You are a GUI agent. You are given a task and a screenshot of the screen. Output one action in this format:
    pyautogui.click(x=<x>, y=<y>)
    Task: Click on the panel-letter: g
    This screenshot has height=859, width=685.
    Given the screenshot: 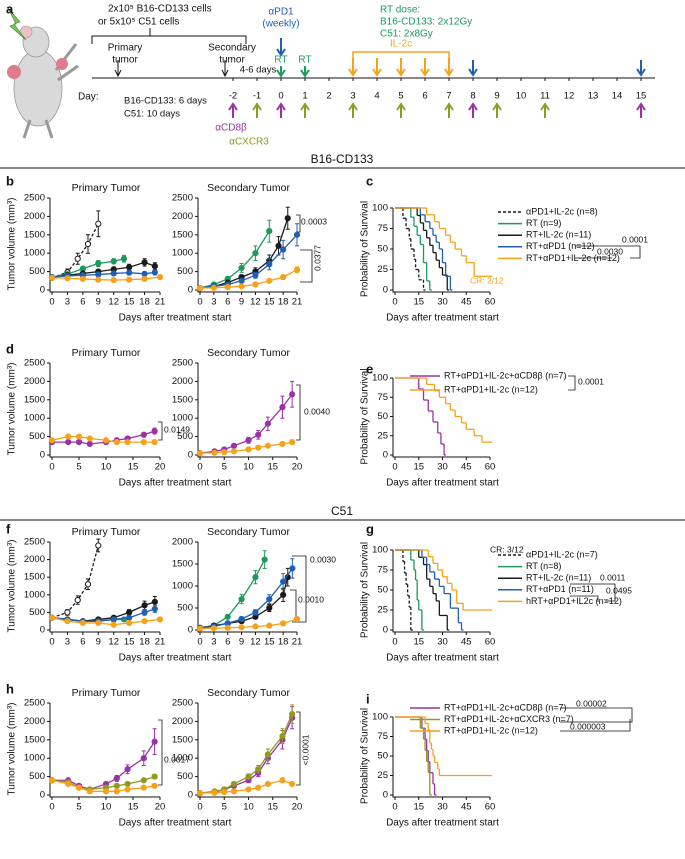 What is the action you would take?
    pyautogui.click(x=370, y=528)
    